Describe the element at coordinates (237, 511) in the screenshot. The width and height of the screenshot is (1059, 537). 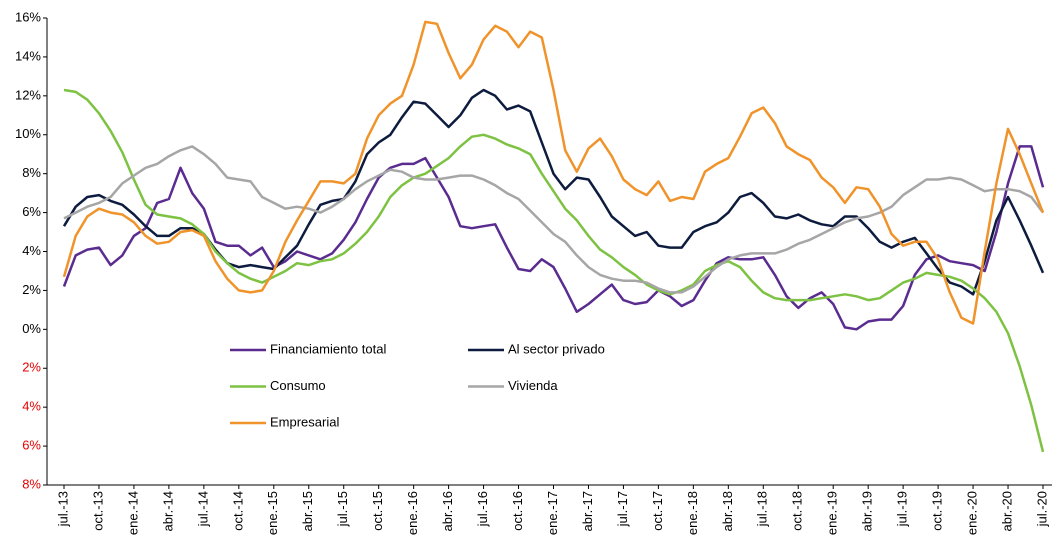
I see `x-tick-label: oct.-14` at that location.